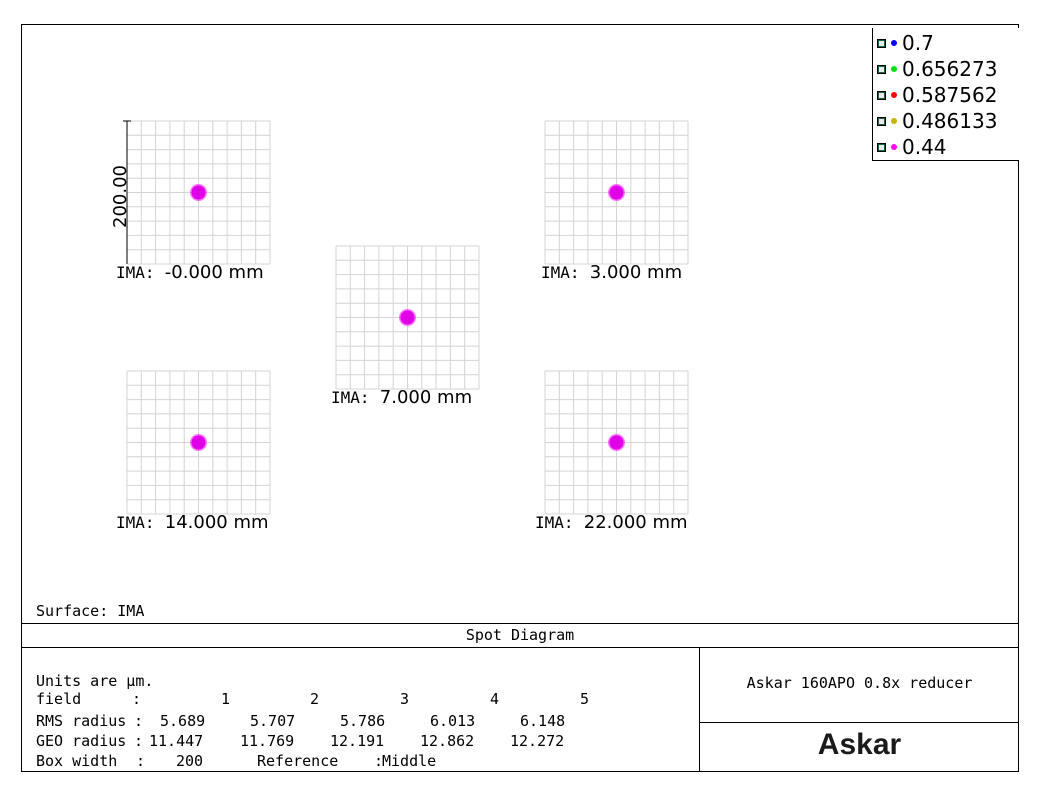 The height and width of the screenshot is (794, 1040). Describe the element at coordinates (315, 699) in the screenshot. I see `field-number: 2` at that location.